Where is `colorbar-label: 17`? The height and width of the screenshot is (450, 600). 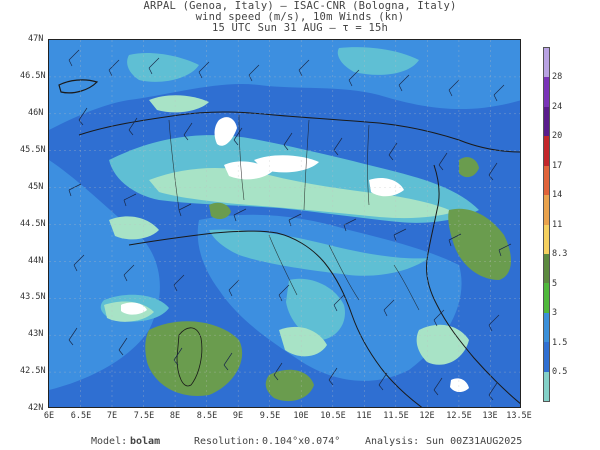
colorbar-label: 17 is located at coordinates (557, 166).